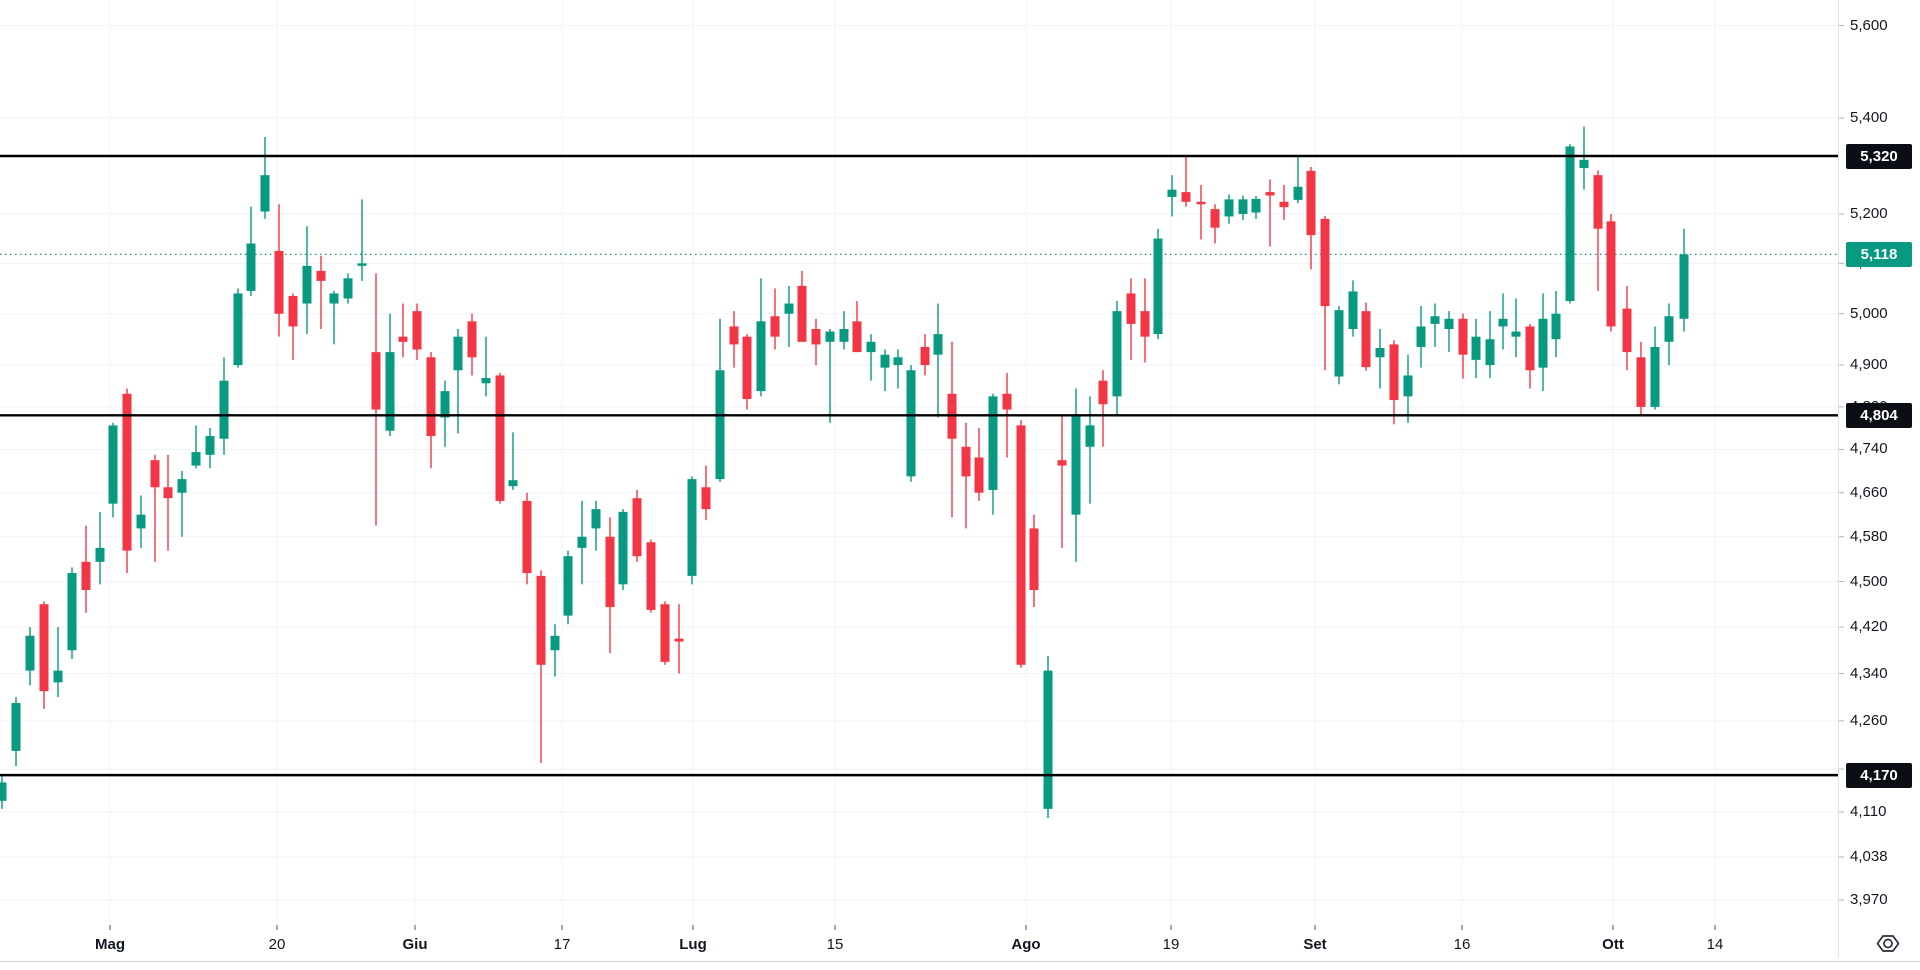 The height and width of the screenshot is (970, 1920). What do you see at coordinates (1879, 156) in the screenshot?
I see `level-price-badge: 5,320` at bounding box center [1879, 156].